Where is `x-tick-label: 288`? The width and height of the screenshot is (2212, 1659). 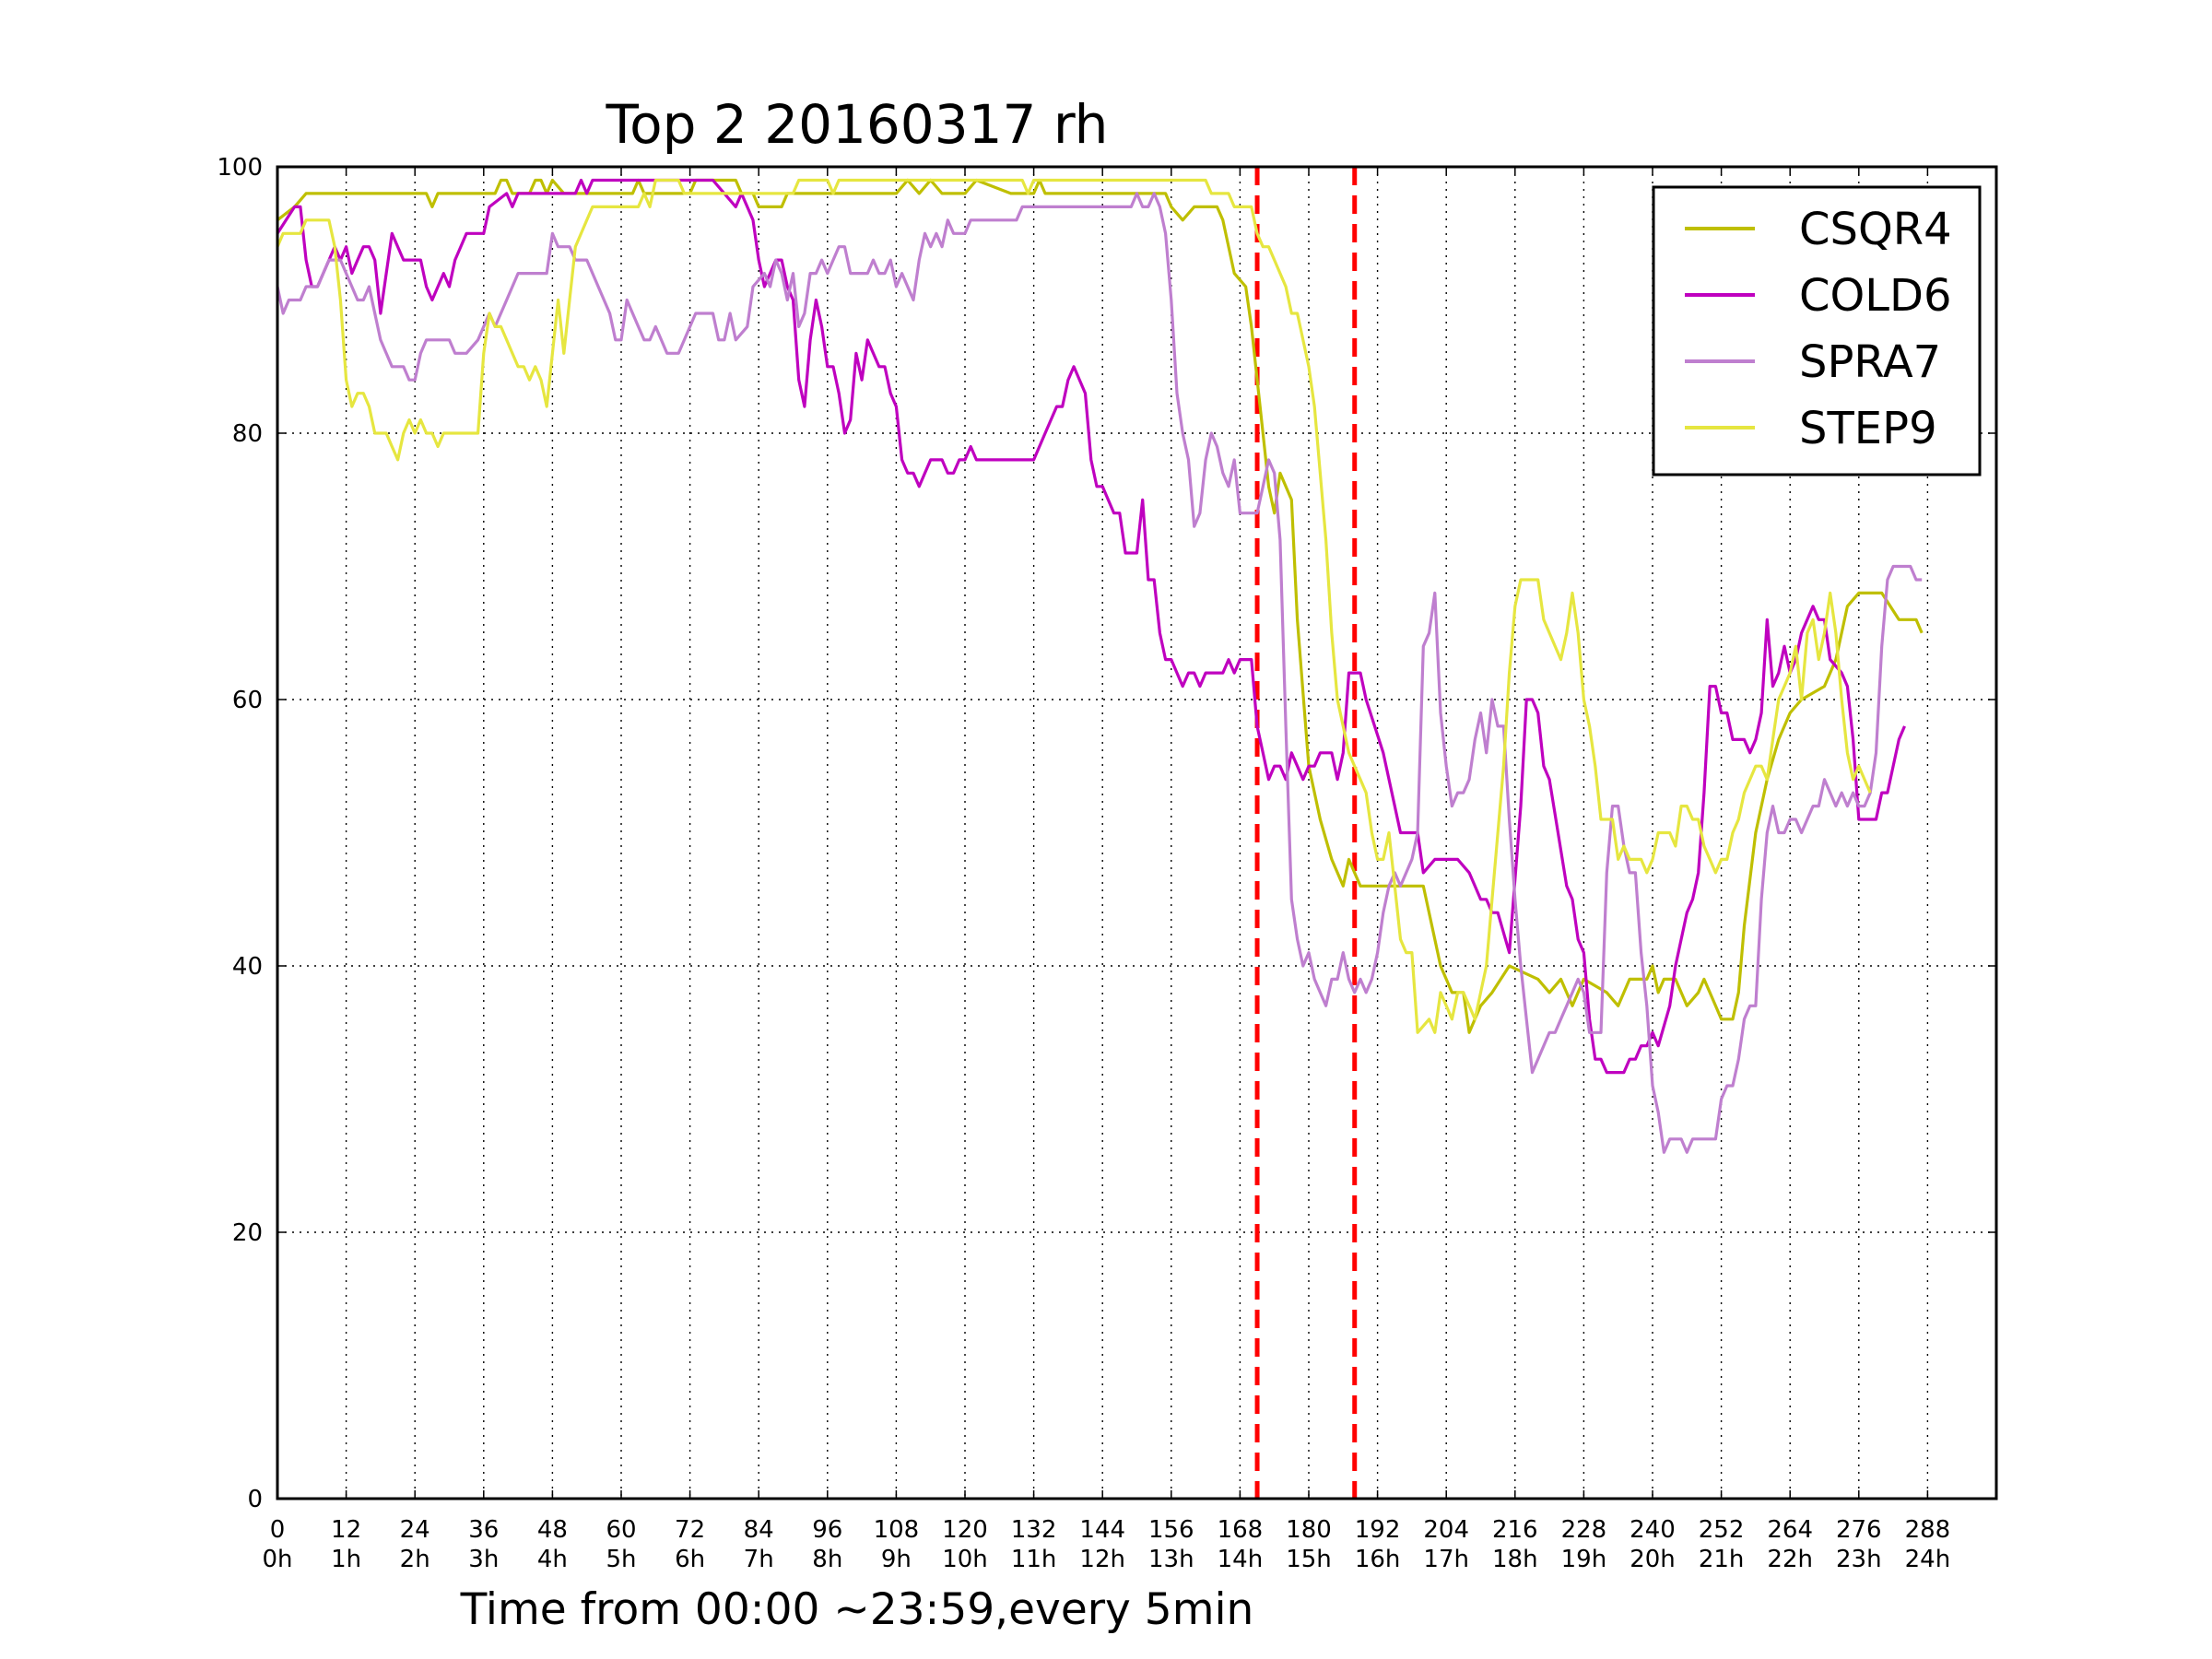
x-tick-label: 288 is located at coordinates (1928, 1530).